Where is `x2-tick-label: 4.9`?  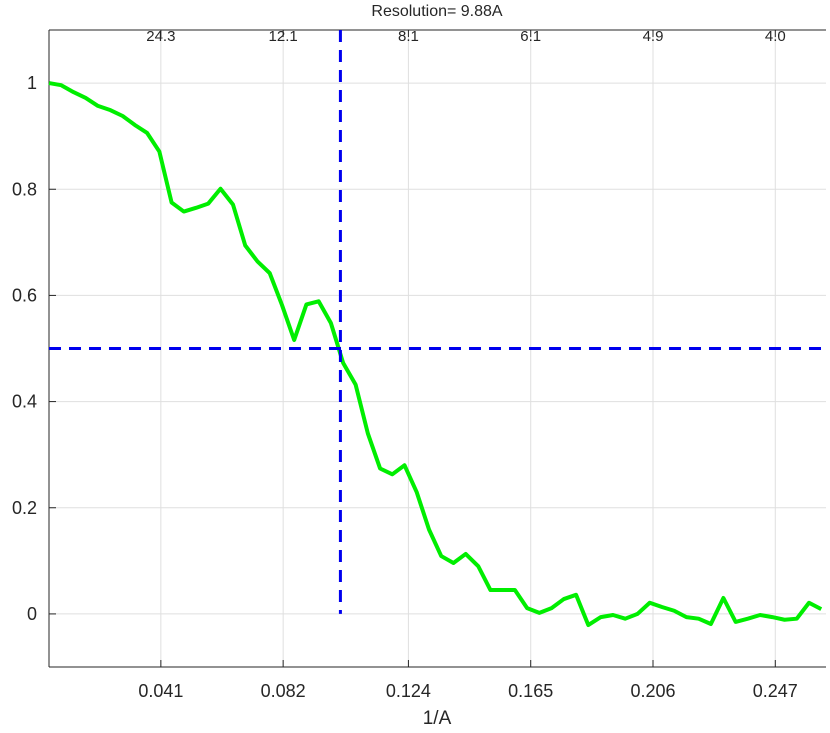
x2-tick-label: 4.9 is located at coordinates (653, 36).